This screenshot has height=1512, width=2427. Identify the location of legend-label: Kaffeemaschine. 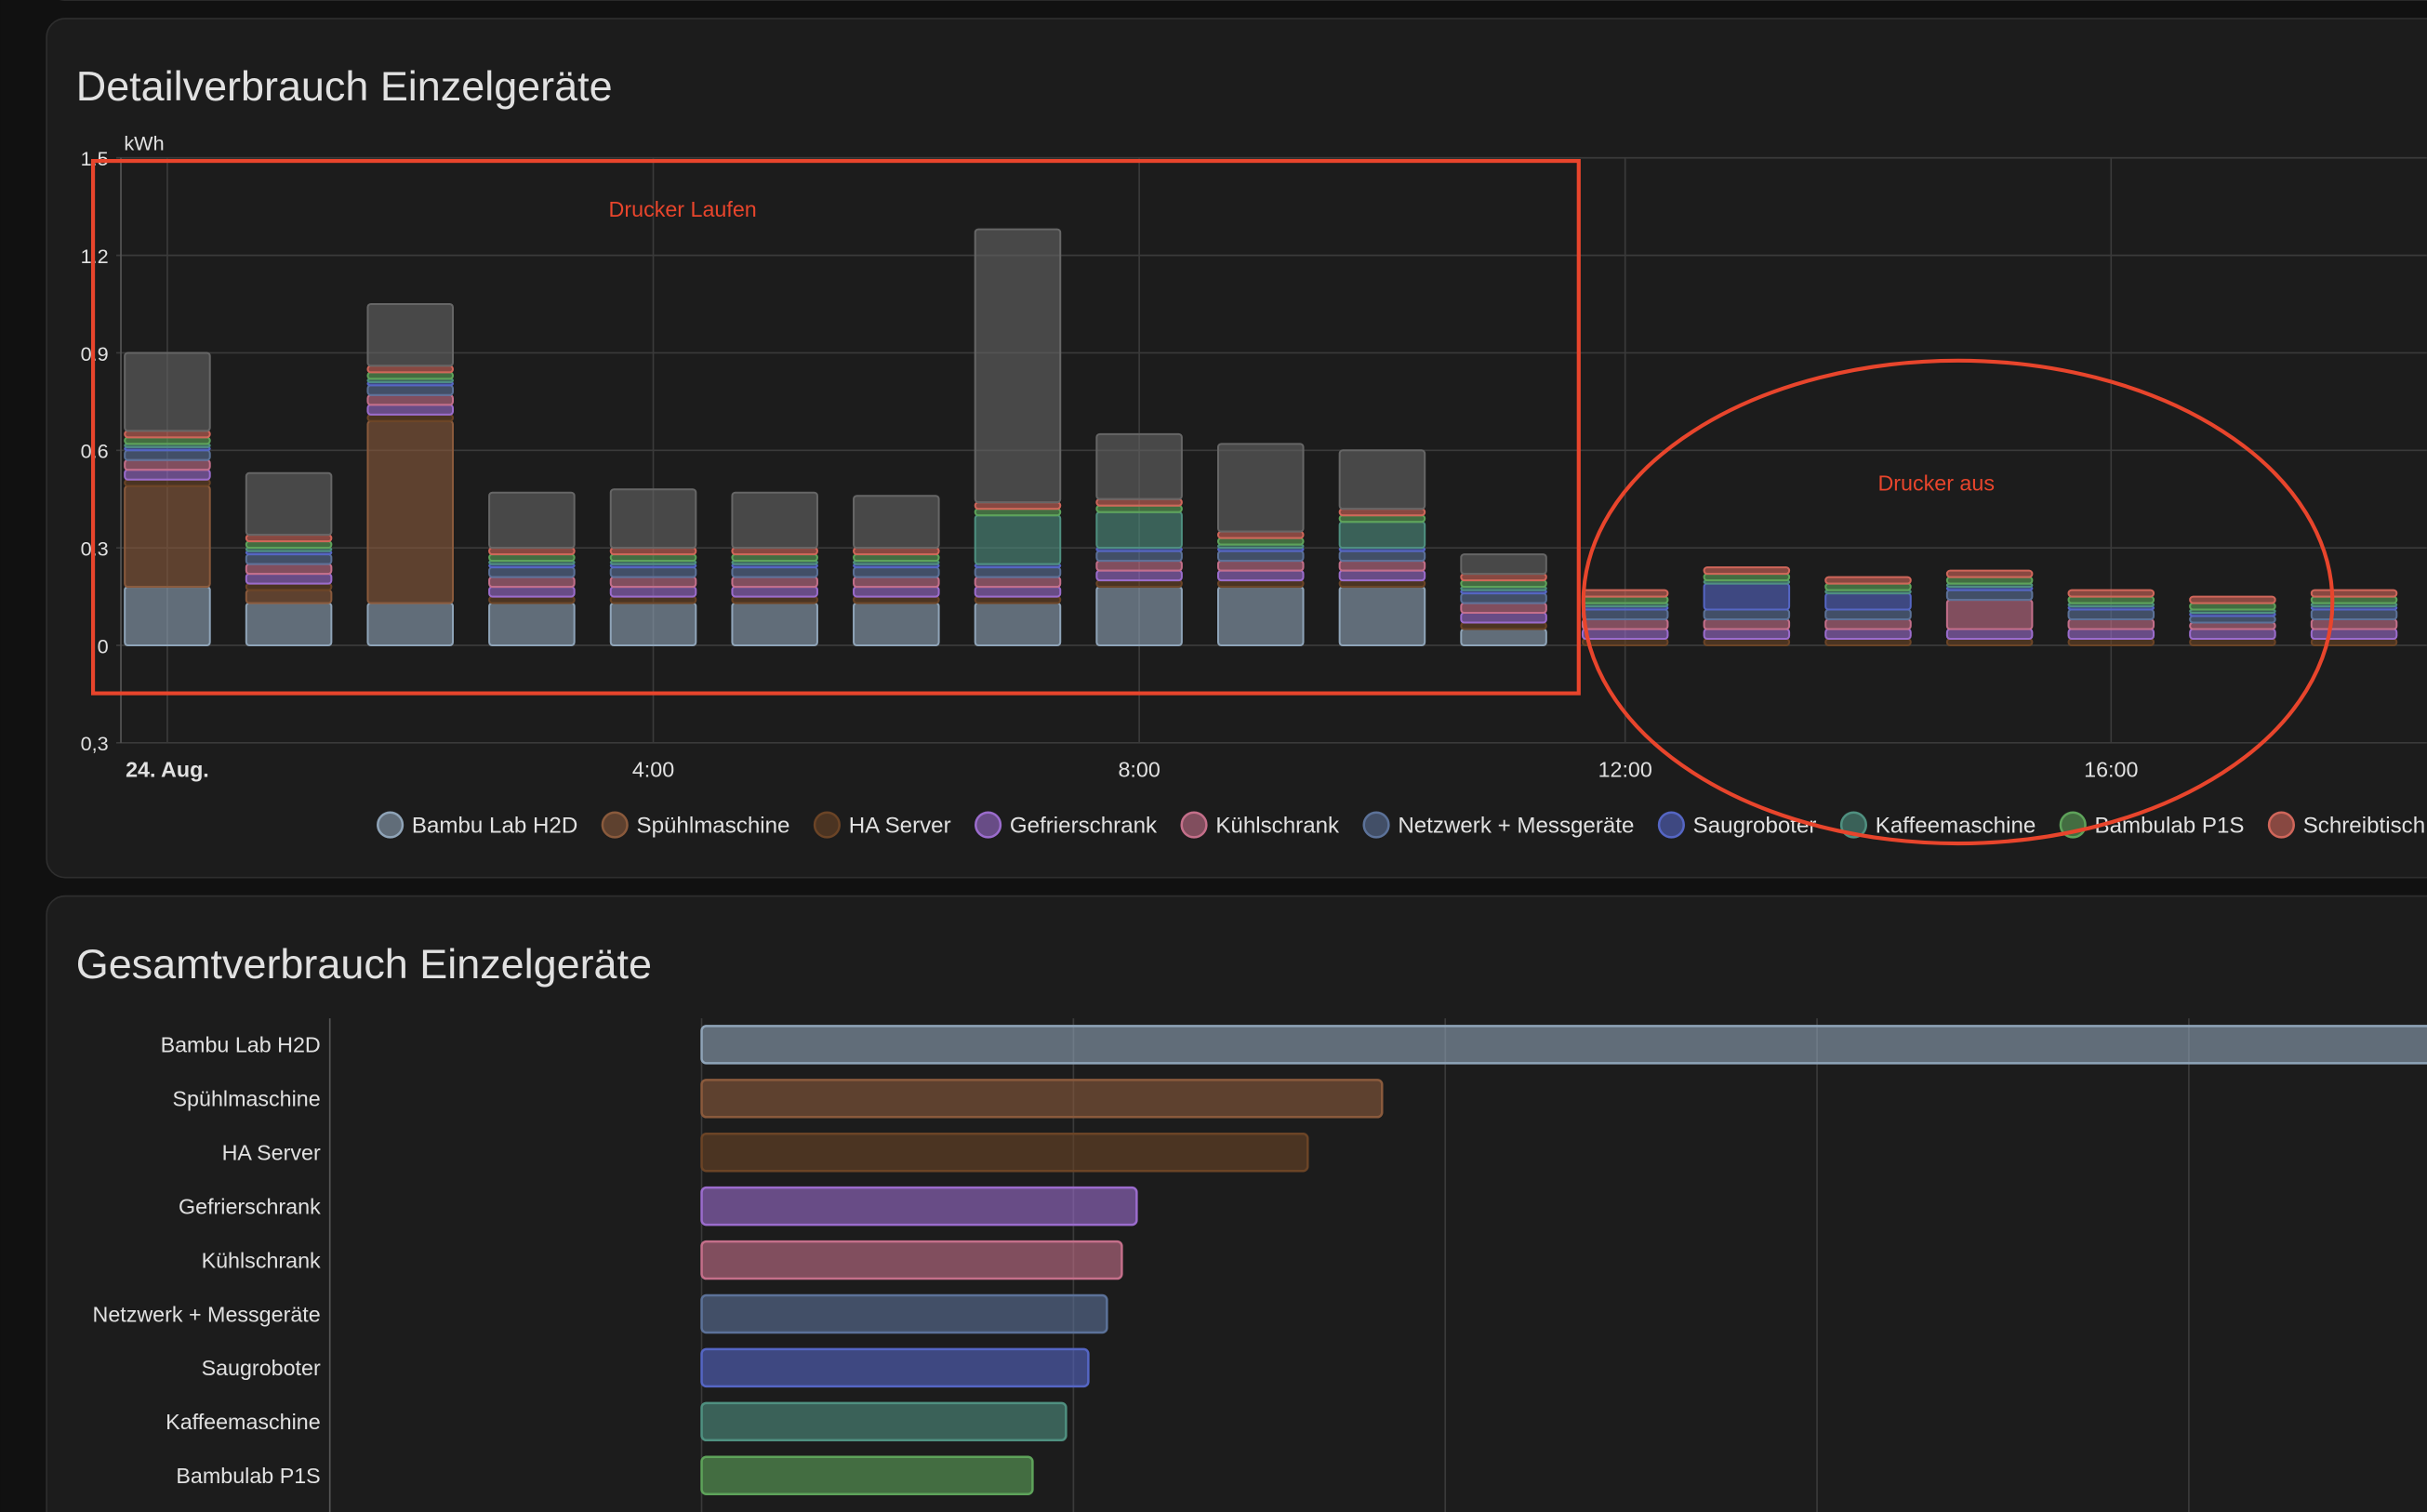
(1956, 825).